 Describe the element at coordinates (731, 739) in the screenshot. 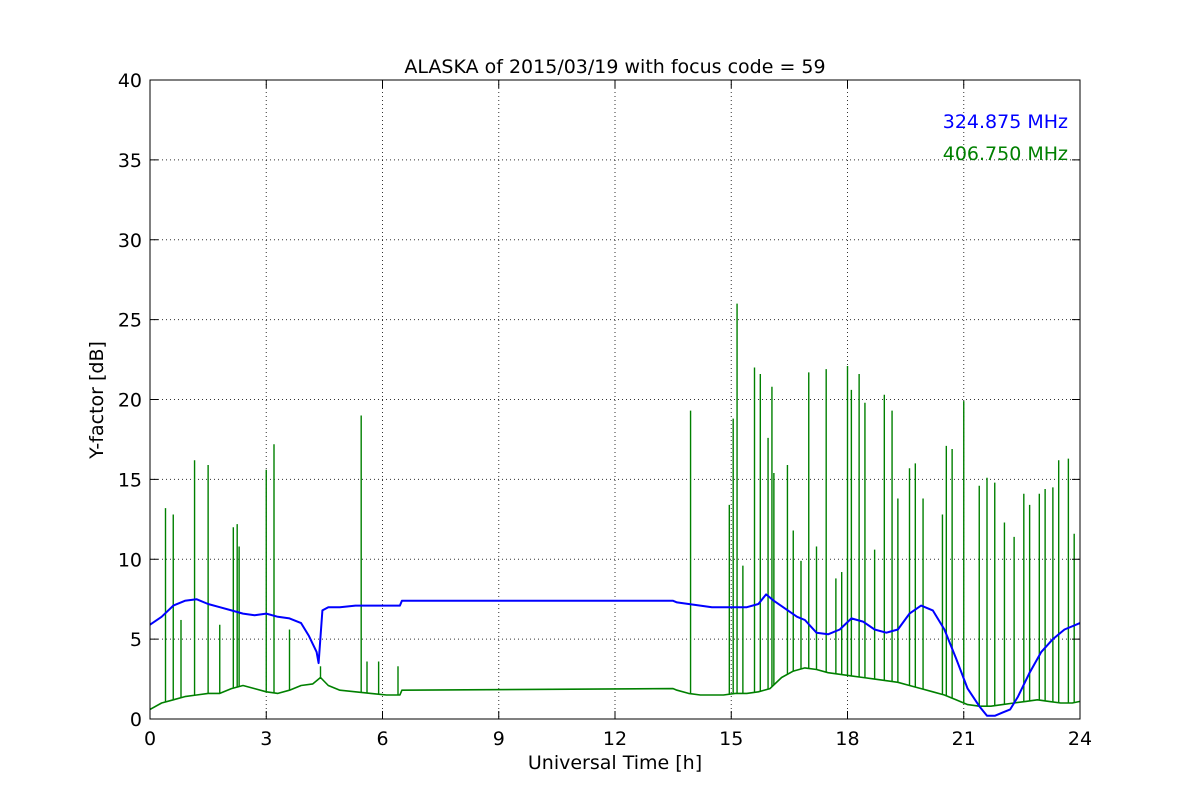

I see `x-tick-label: 15` at that location.